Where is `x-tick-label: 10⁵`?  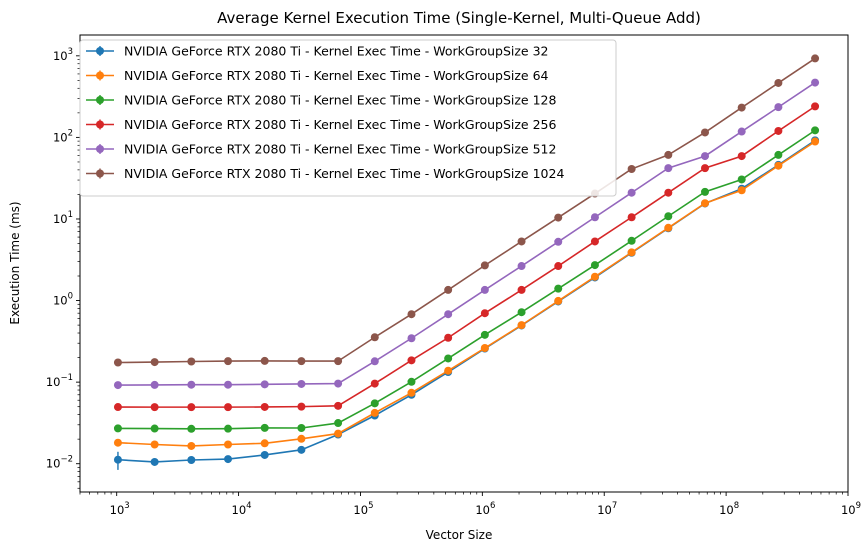 x-tick-label: 10⁵ is located at coordinates (363, 509).